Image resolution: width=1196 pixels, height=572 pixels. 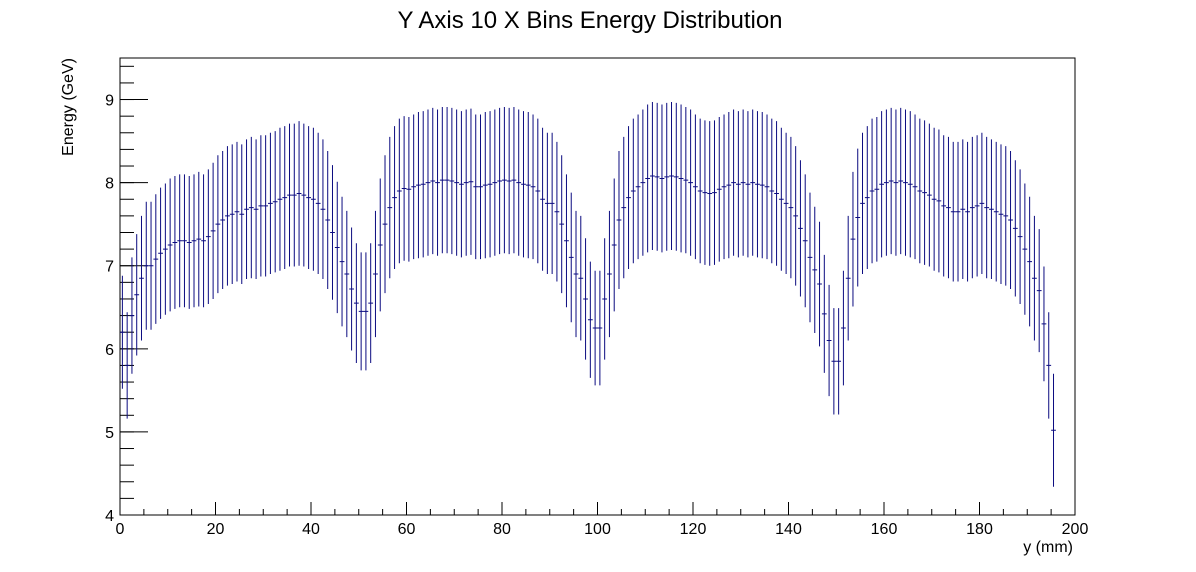 I want to click on x-tick-label: 0, so click(x=120, y=529).